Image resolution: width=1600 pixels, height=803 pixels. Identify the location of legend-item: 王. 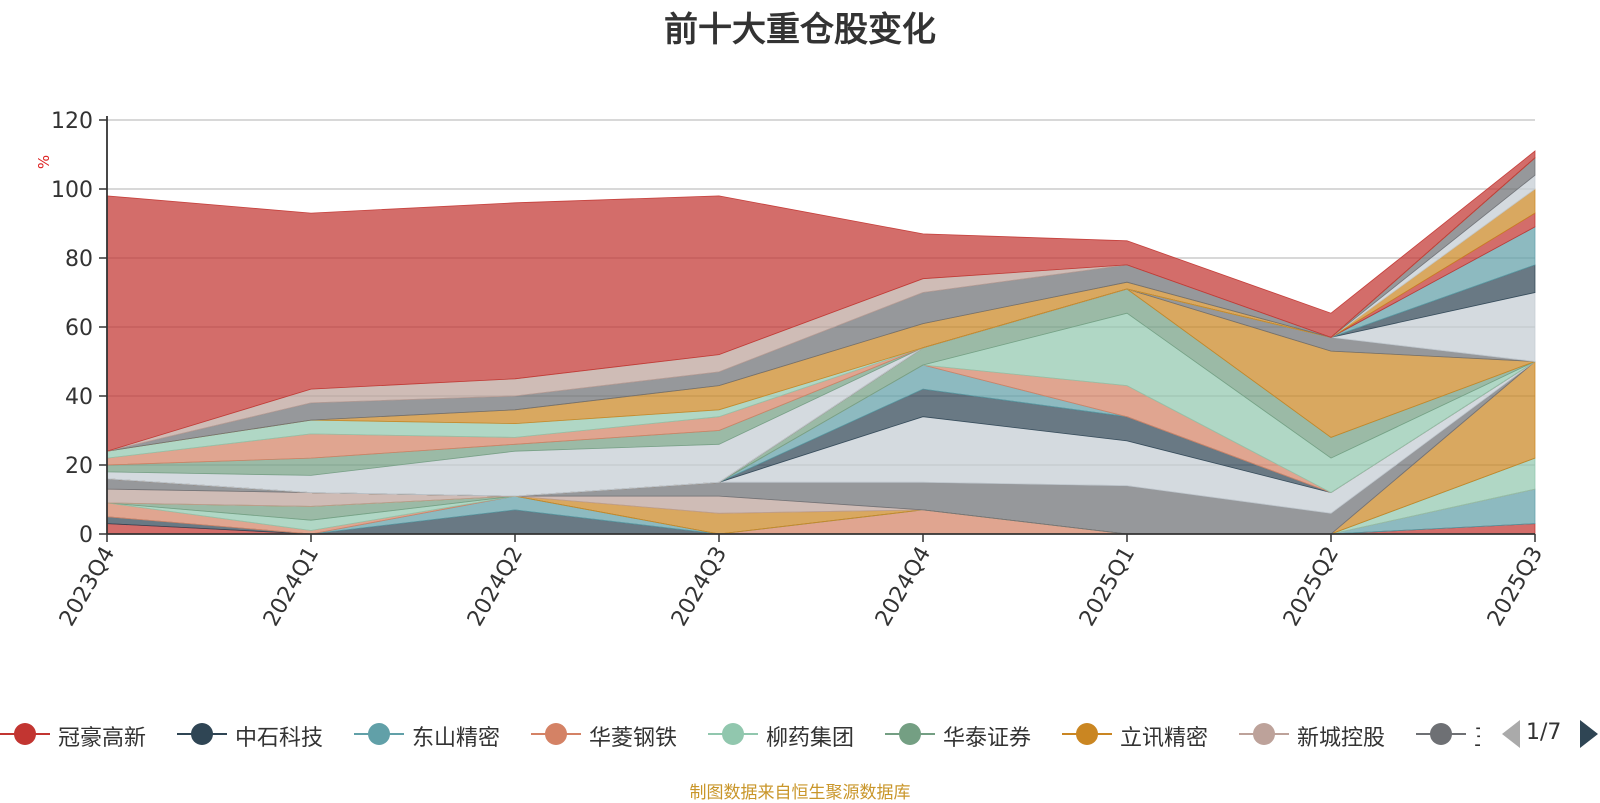
(1448, 734).